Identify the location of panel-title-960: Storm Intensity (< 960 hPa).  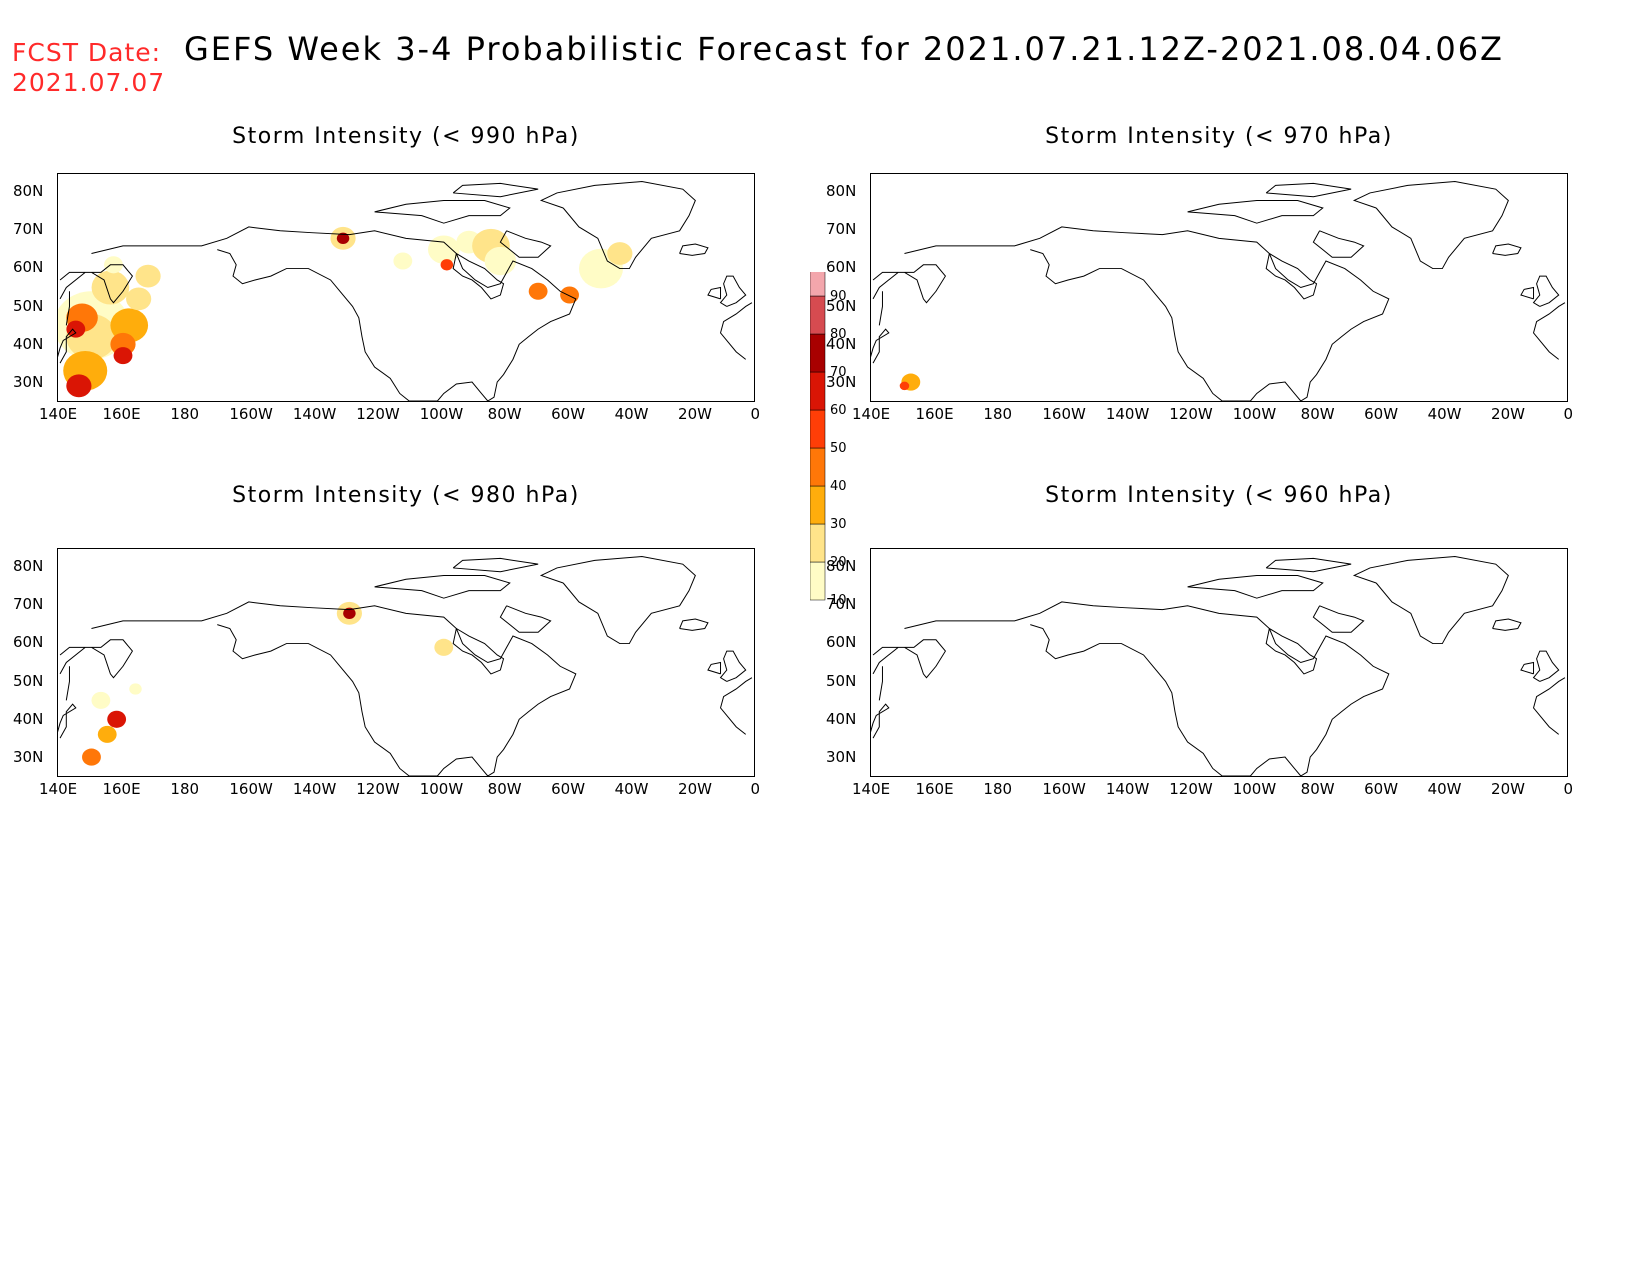
(1219, 495).